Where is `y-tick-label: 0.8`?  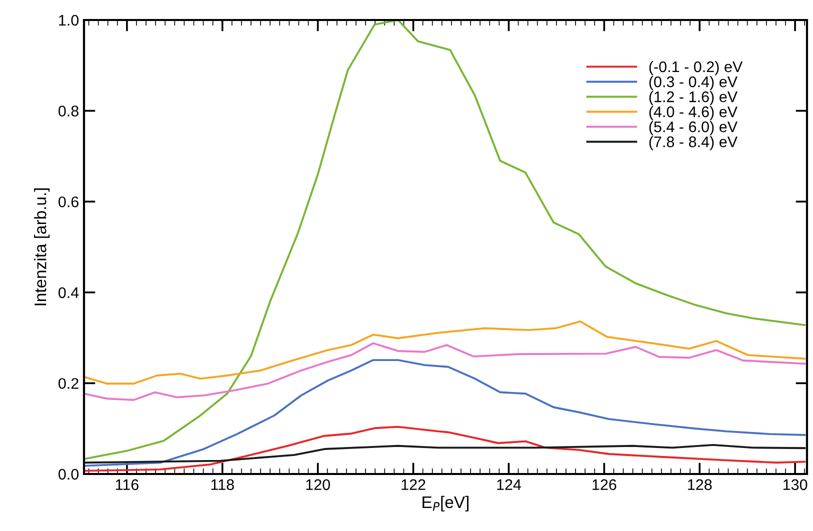
y-tick-label: 0.8 is located at coordinates (68, 111).